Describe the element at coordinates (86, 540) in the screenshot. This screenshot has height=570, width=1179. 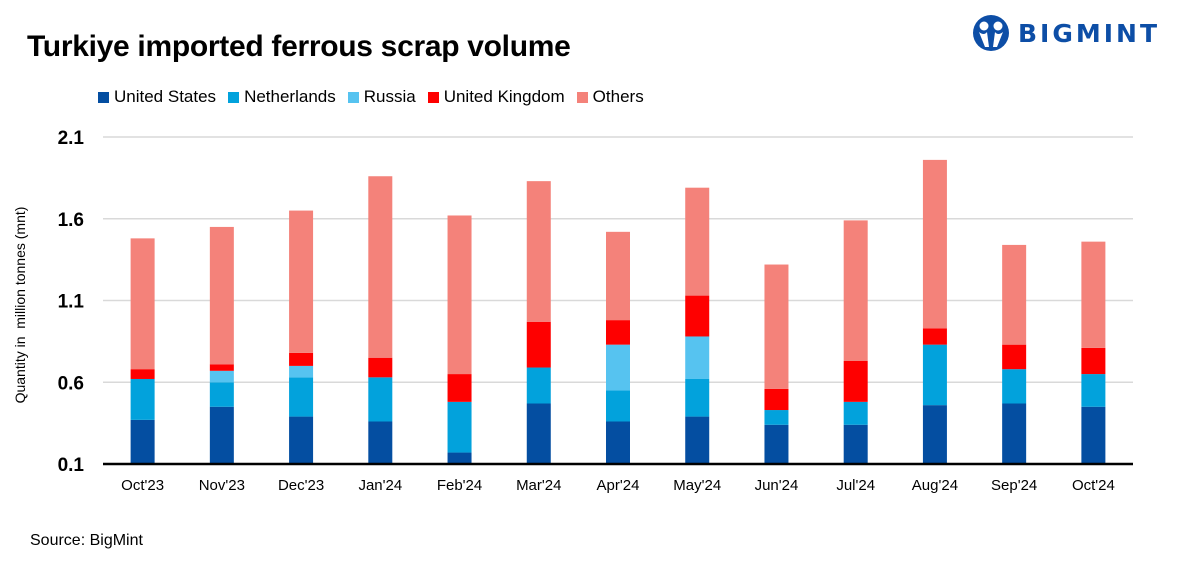
I see `source-note: Source: BigMint` at that location.